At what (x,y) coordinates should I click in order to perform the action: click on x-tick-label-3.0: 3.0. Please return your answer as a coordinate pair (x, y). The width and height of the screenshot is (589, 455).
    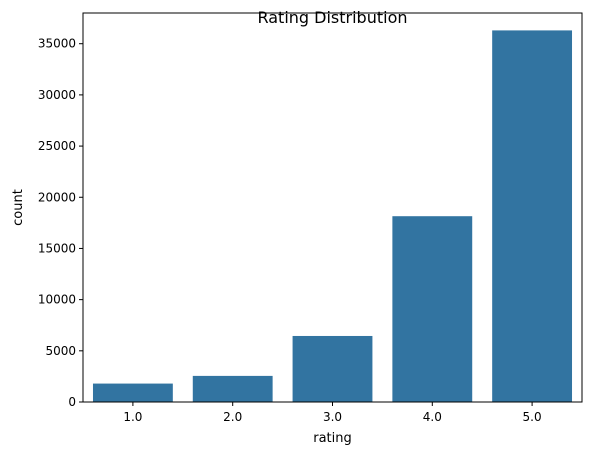
    Looking at the image, I should click on (332, 417).